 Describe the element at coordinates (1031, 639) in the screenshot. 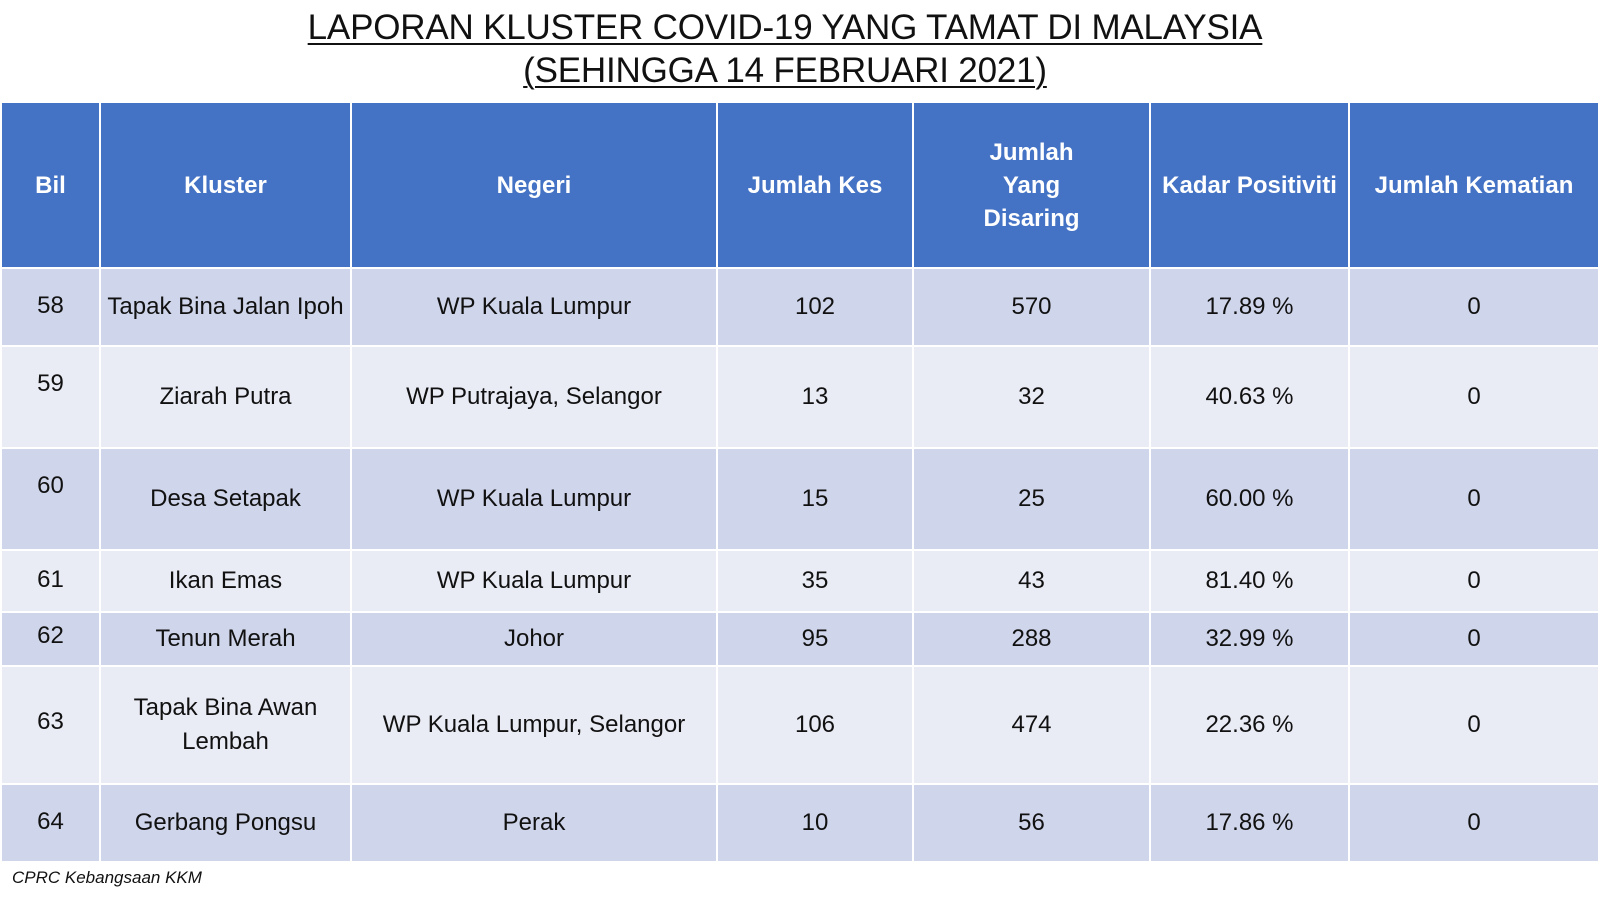

I see `cell-jumlah-disaring: 288` at that location.